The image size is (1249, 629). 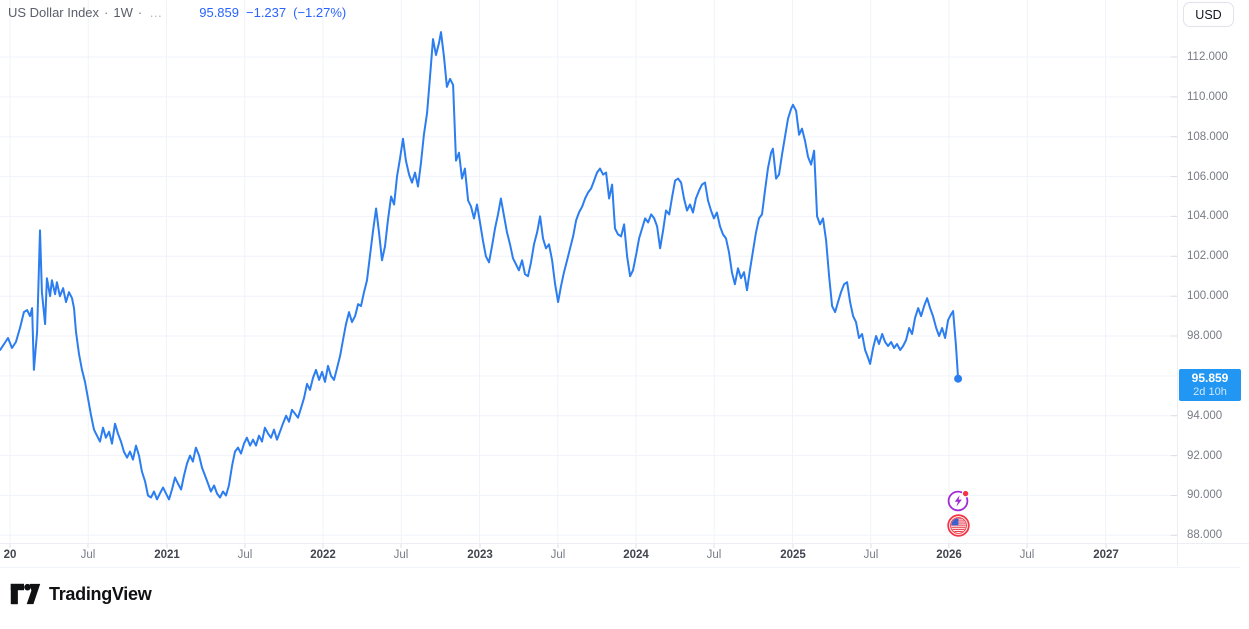 I want to click on time-axis-label: 20, so click(x=10, y=555).